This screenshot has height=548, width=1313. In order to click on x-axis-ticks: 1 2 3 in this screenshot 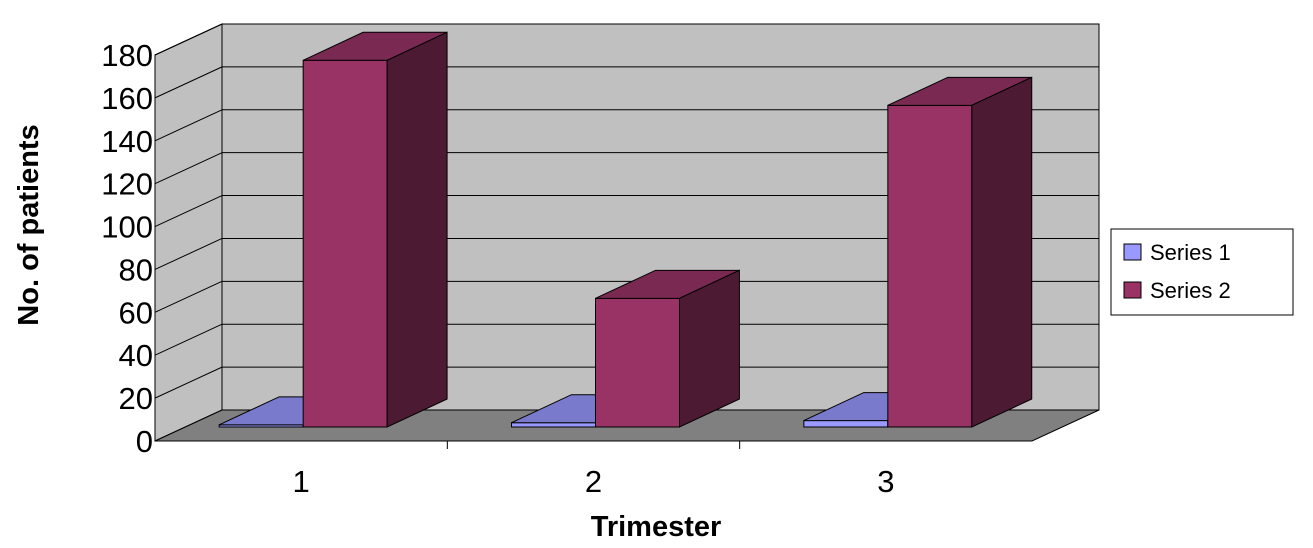, I will do `click(593, 470)`.